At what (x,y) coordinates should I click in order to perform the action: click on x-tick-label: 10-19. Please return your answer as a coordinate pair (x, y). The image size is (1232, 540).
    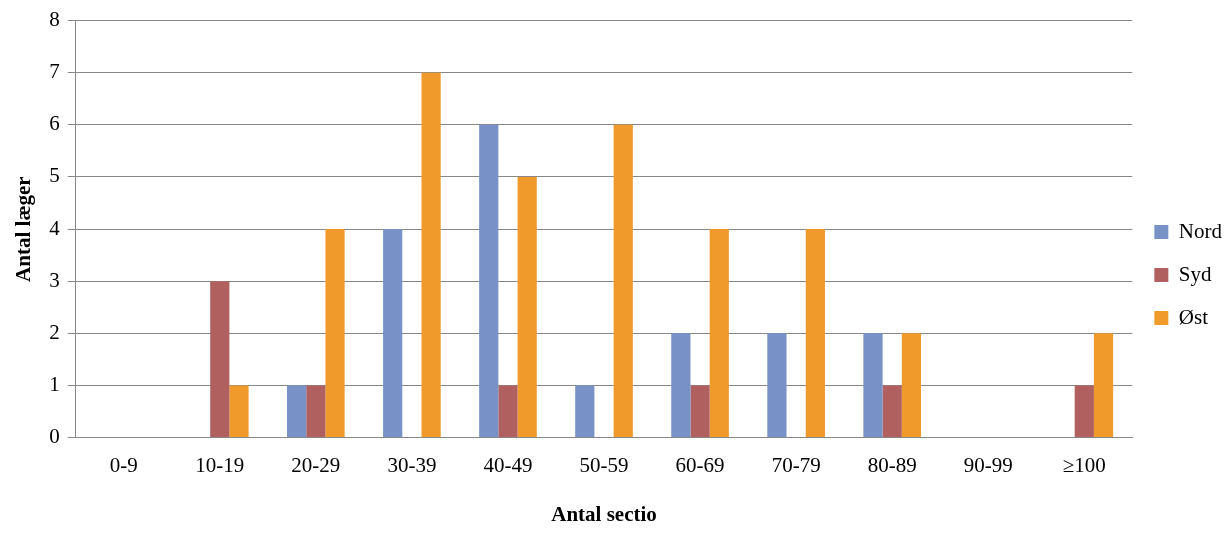
    Looking at the image, I should click on (220, 464).